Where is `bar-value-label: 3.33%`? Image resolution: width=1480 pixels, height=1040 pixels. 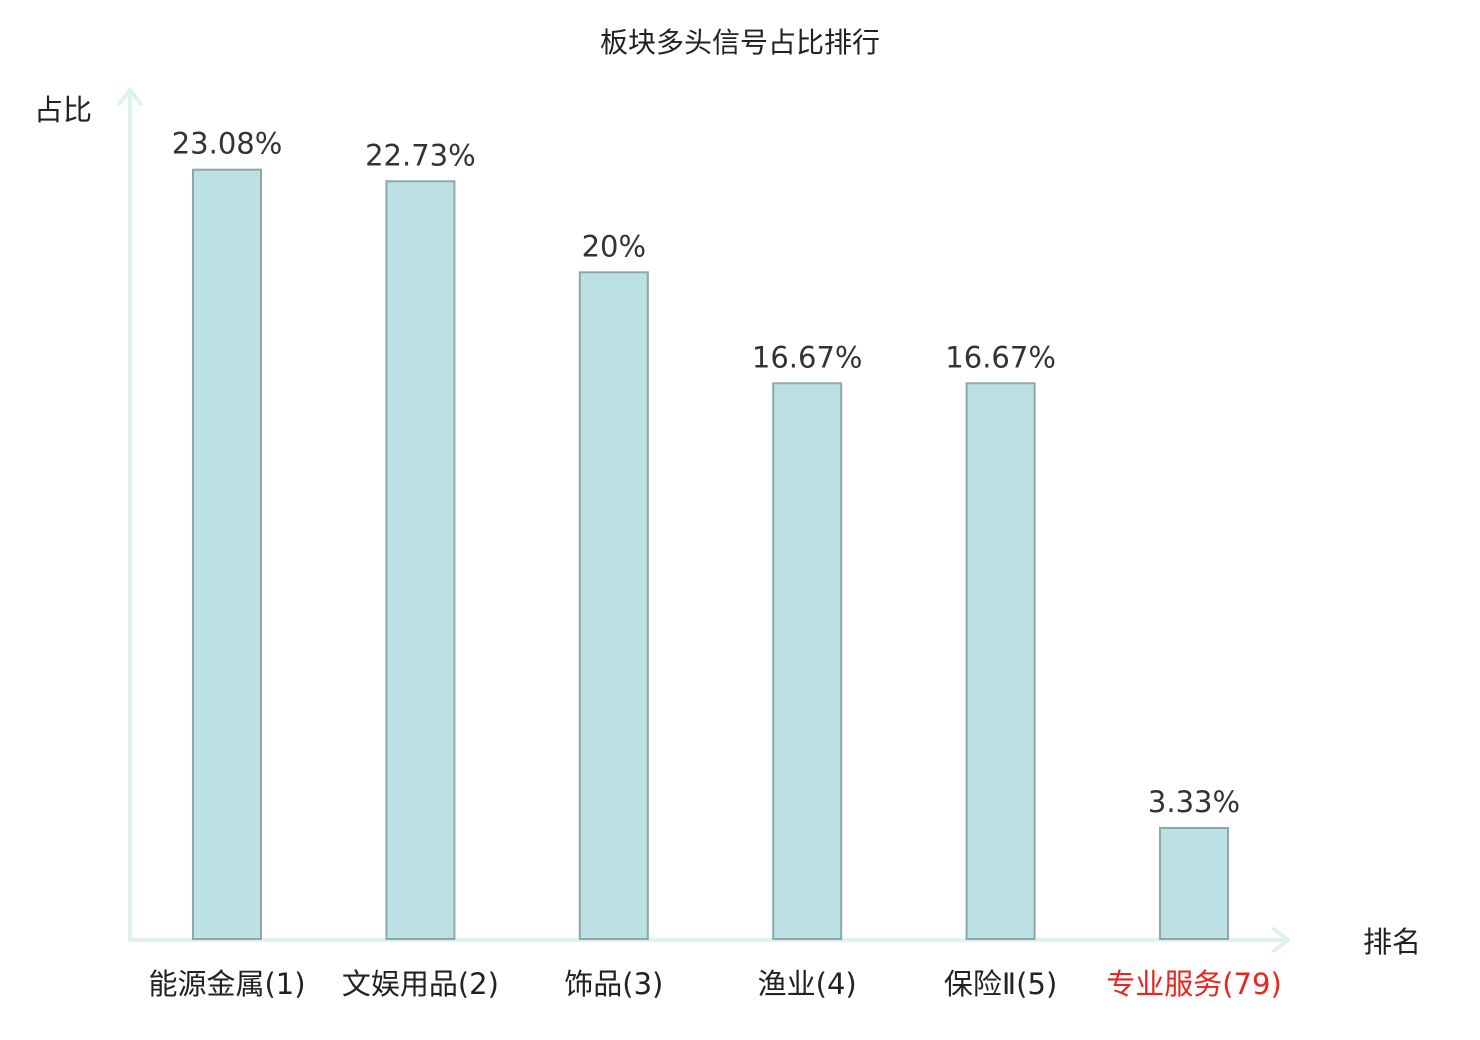
bar-value-label: 3.33% is located at coordinates (1194, 802).